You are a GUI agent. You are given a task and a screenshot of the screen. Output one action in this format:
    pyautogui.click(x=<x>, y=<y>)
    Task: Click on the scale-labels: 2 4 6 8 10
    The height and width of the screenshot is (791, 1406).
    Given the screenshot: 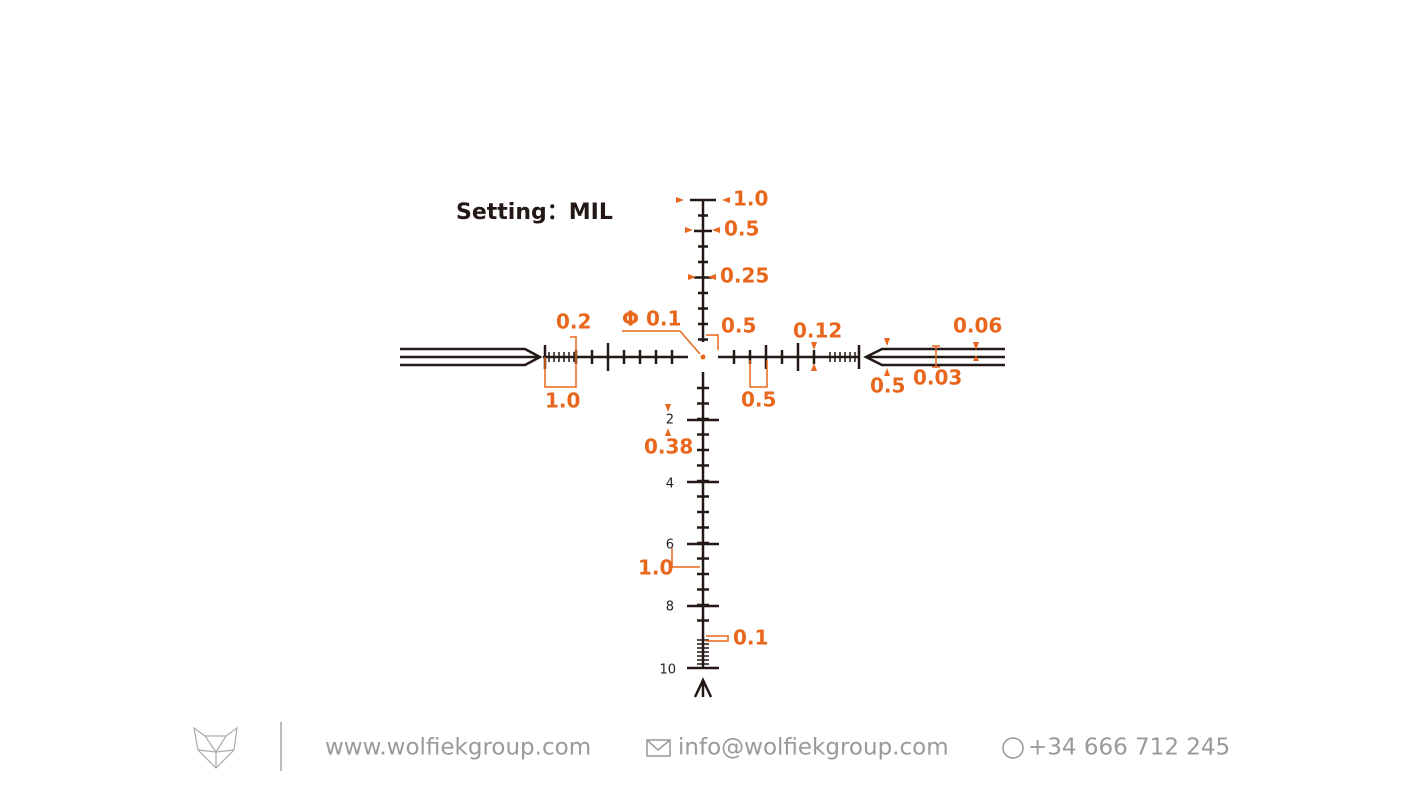 What is the action you would take?
    pyautogui.click(x=667, y=545)
    